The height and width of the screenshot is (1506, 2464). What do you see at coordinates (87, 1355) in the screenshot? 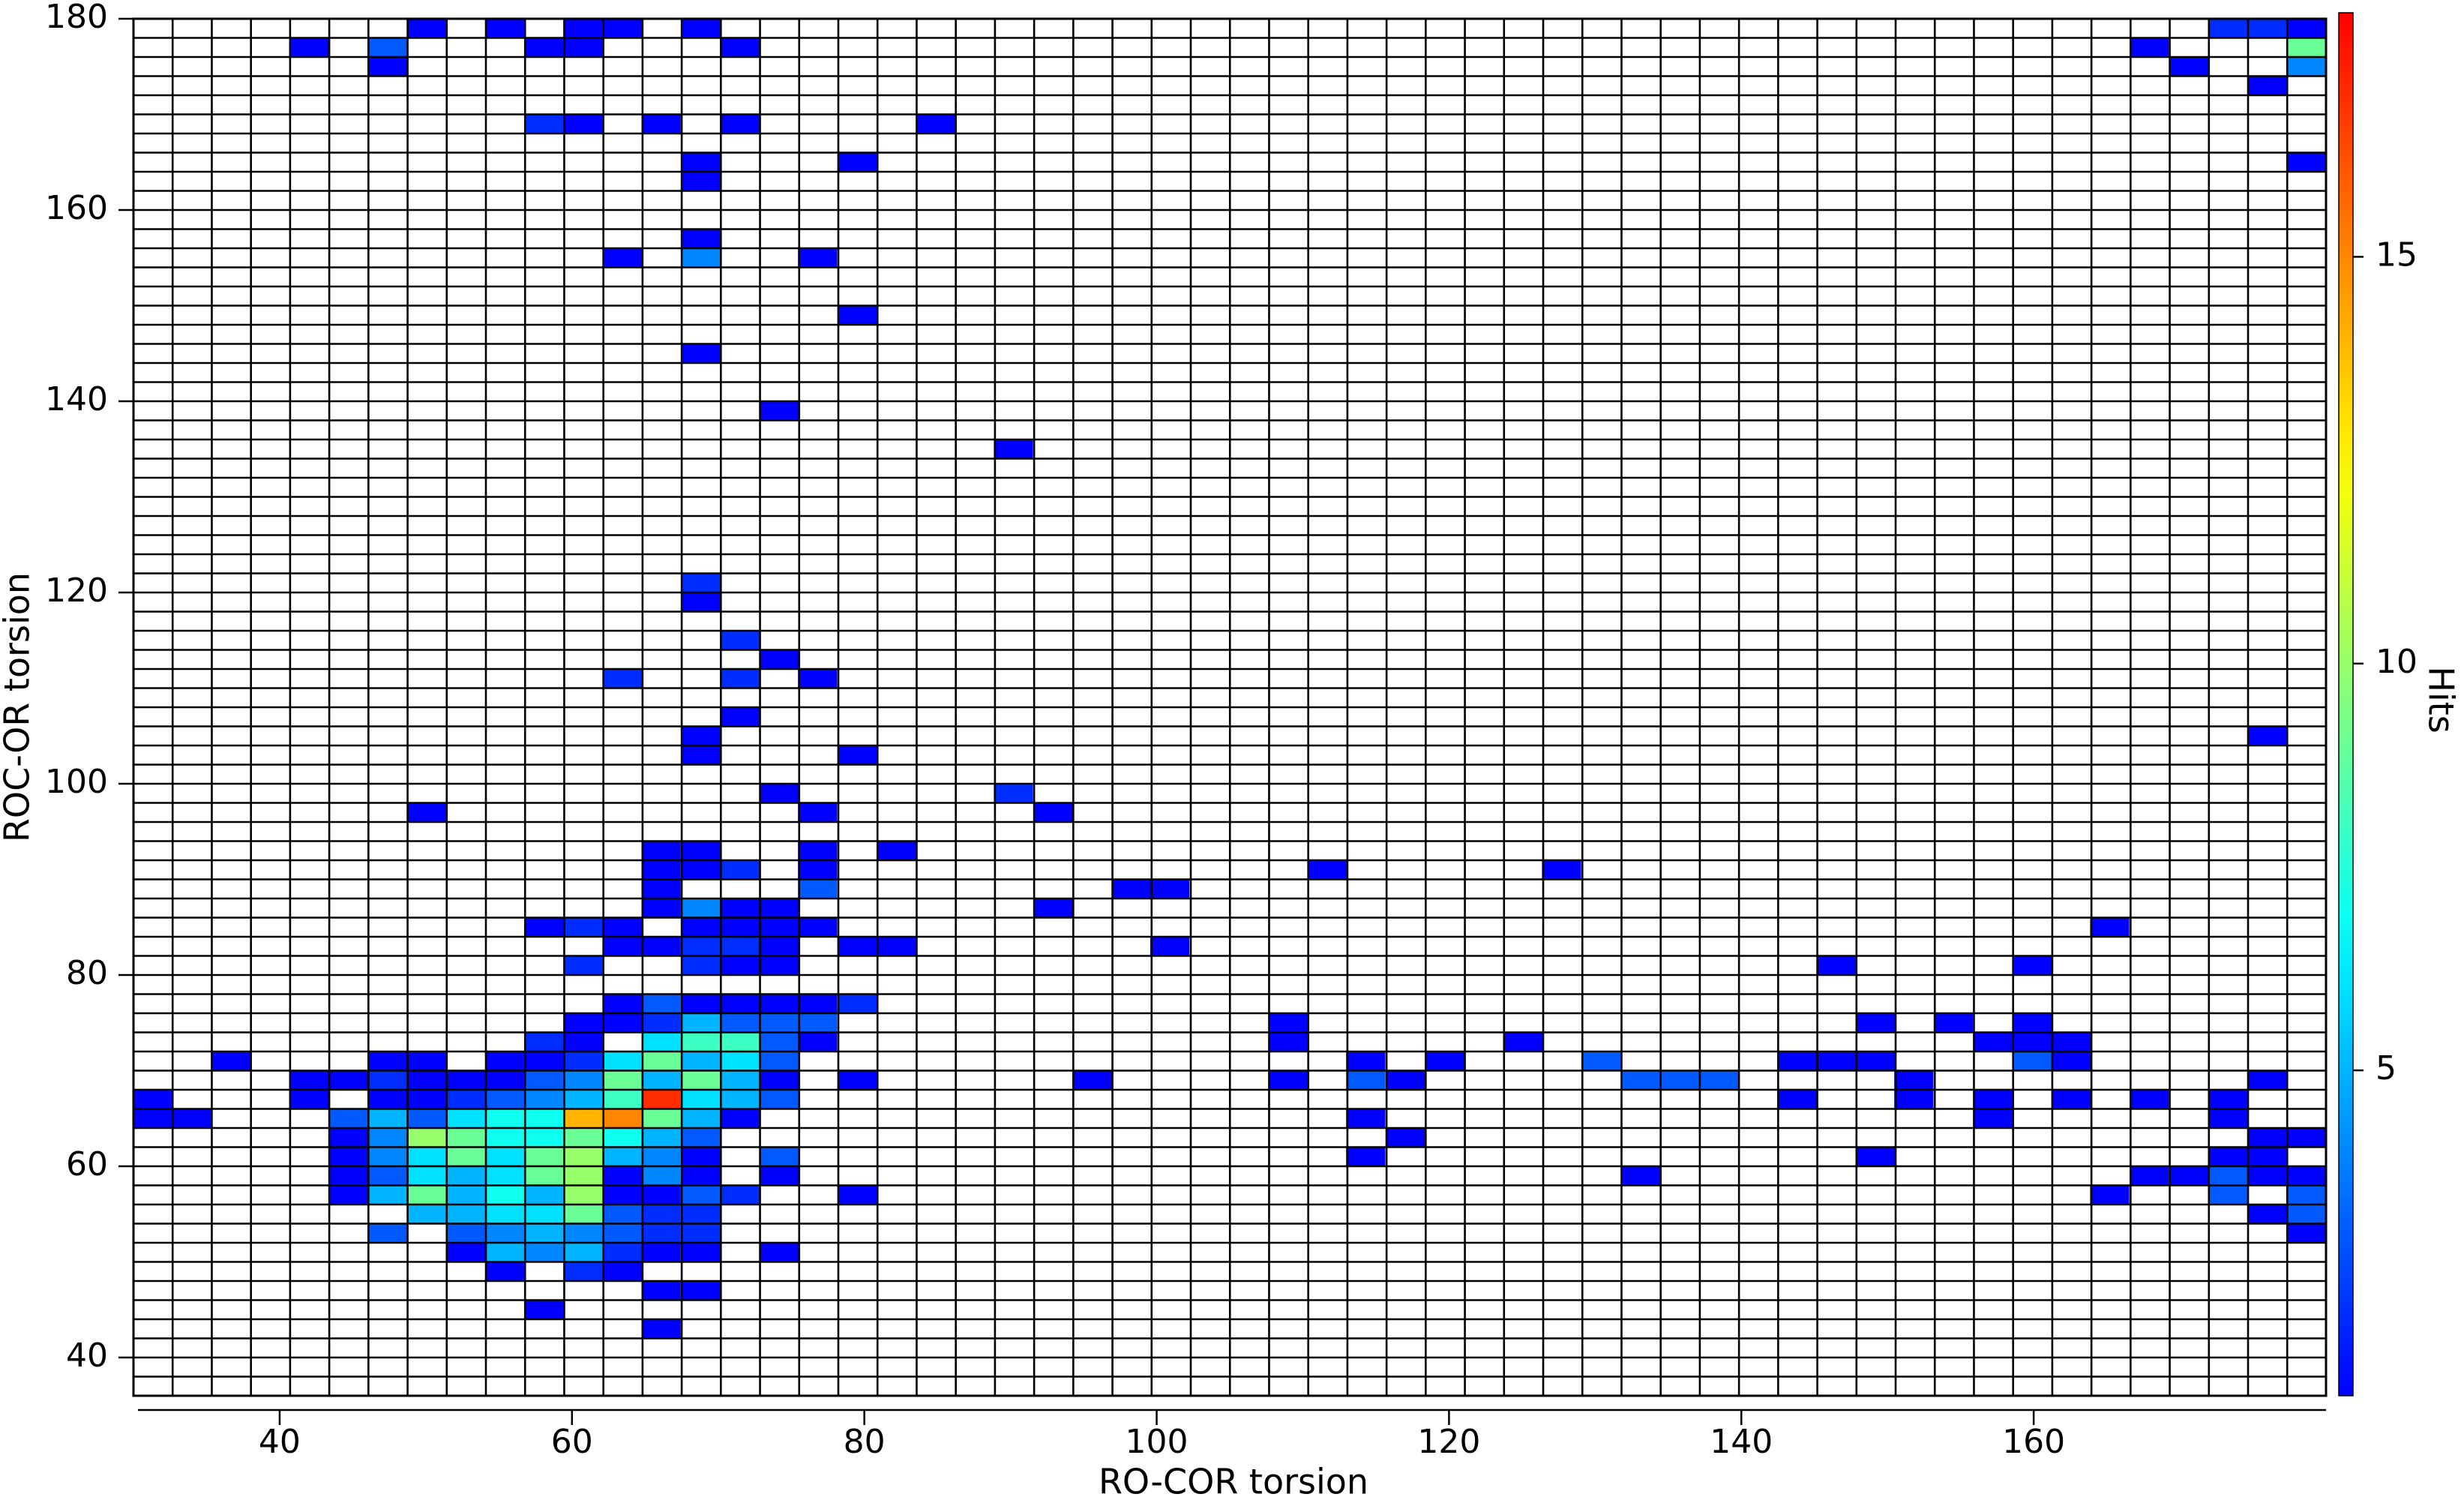
I see `y-tick-label: 40` at bounding box center [87, 1355].